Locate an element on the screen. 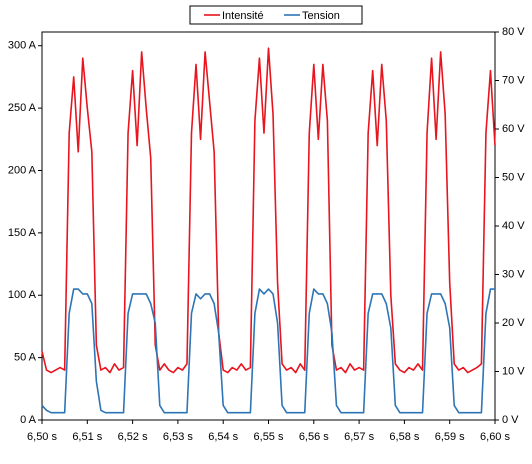 The image size is (532, 464). x-tick-label: 6,58 s is located at coordinates (404, 437).